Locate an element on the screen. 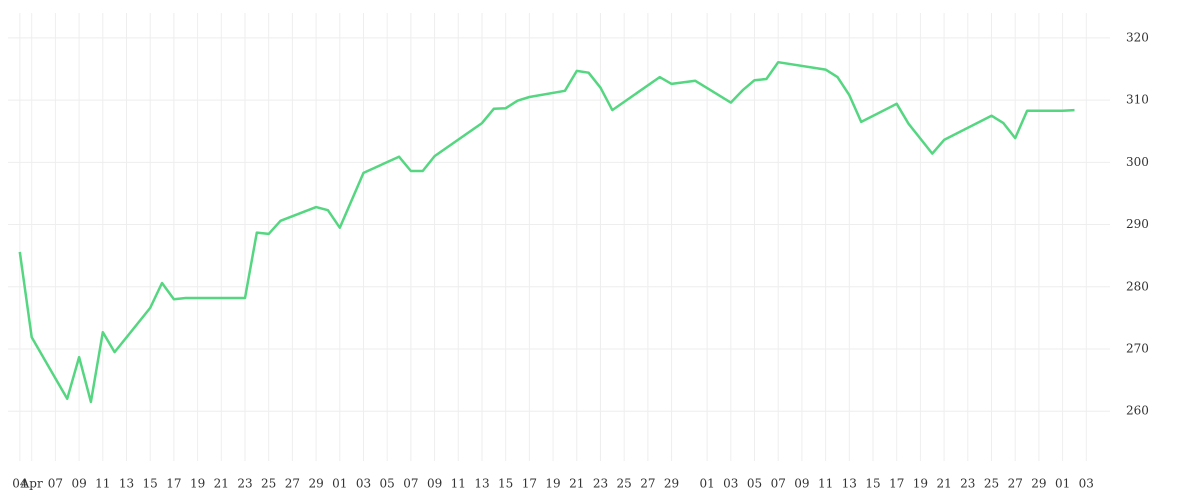  y-tick-label: 270 is located at coordinates (1137, 349).